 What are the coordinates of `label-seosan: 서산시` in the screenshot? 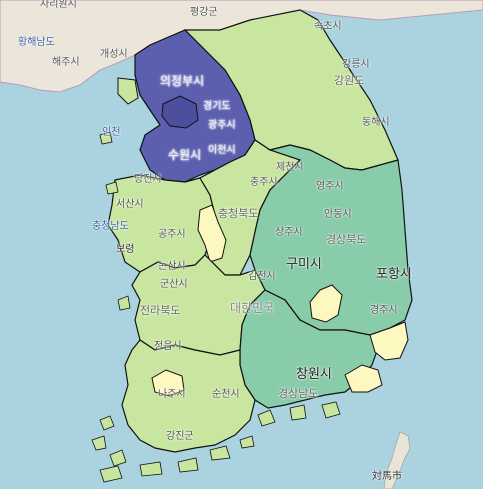 It's located at (130, 204).